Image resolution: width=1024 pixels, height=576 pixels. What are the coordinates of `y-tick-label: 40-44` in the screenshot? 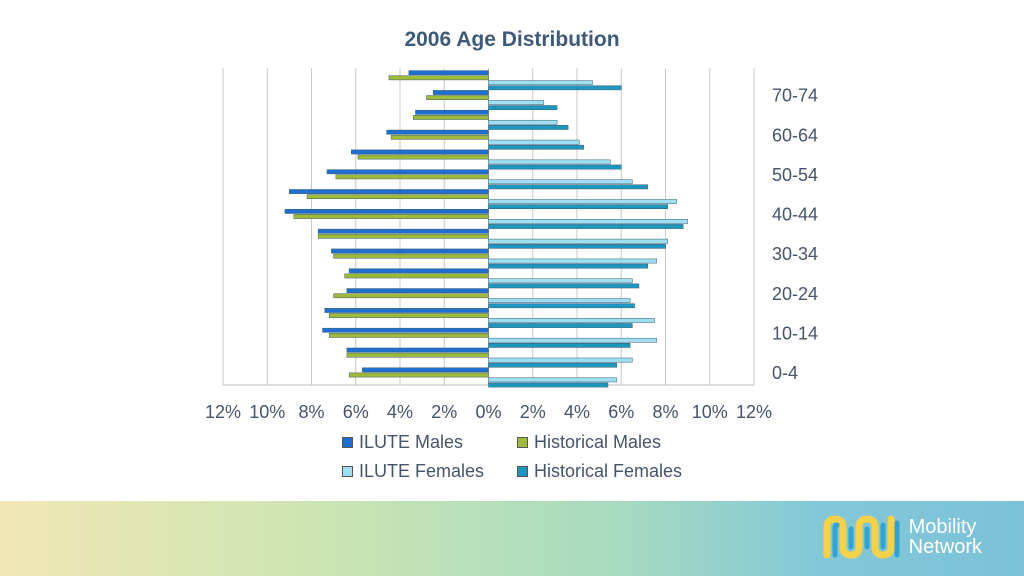 It's located at (795, 215).